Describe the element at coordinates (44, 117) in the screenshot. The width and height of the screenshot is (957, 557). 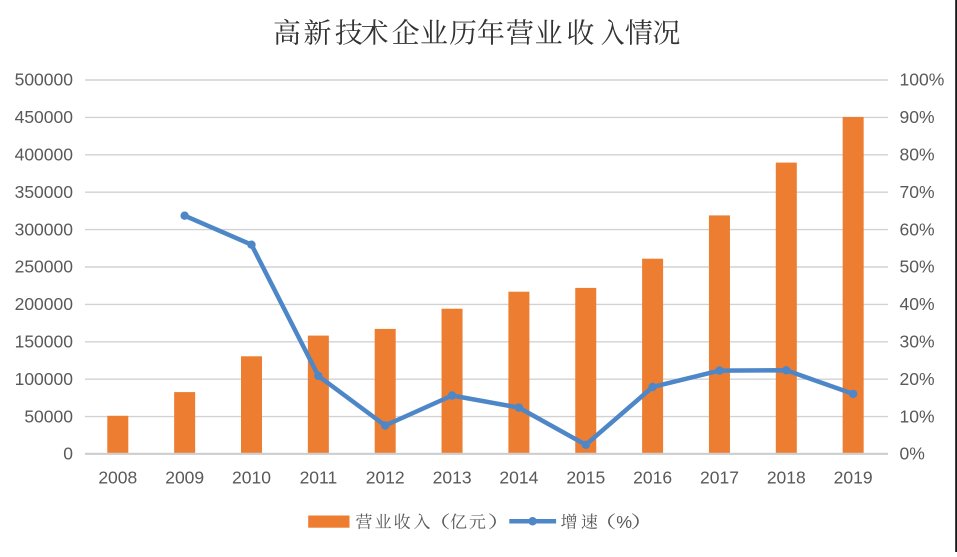
I see `svg-text: 450000` at that location.